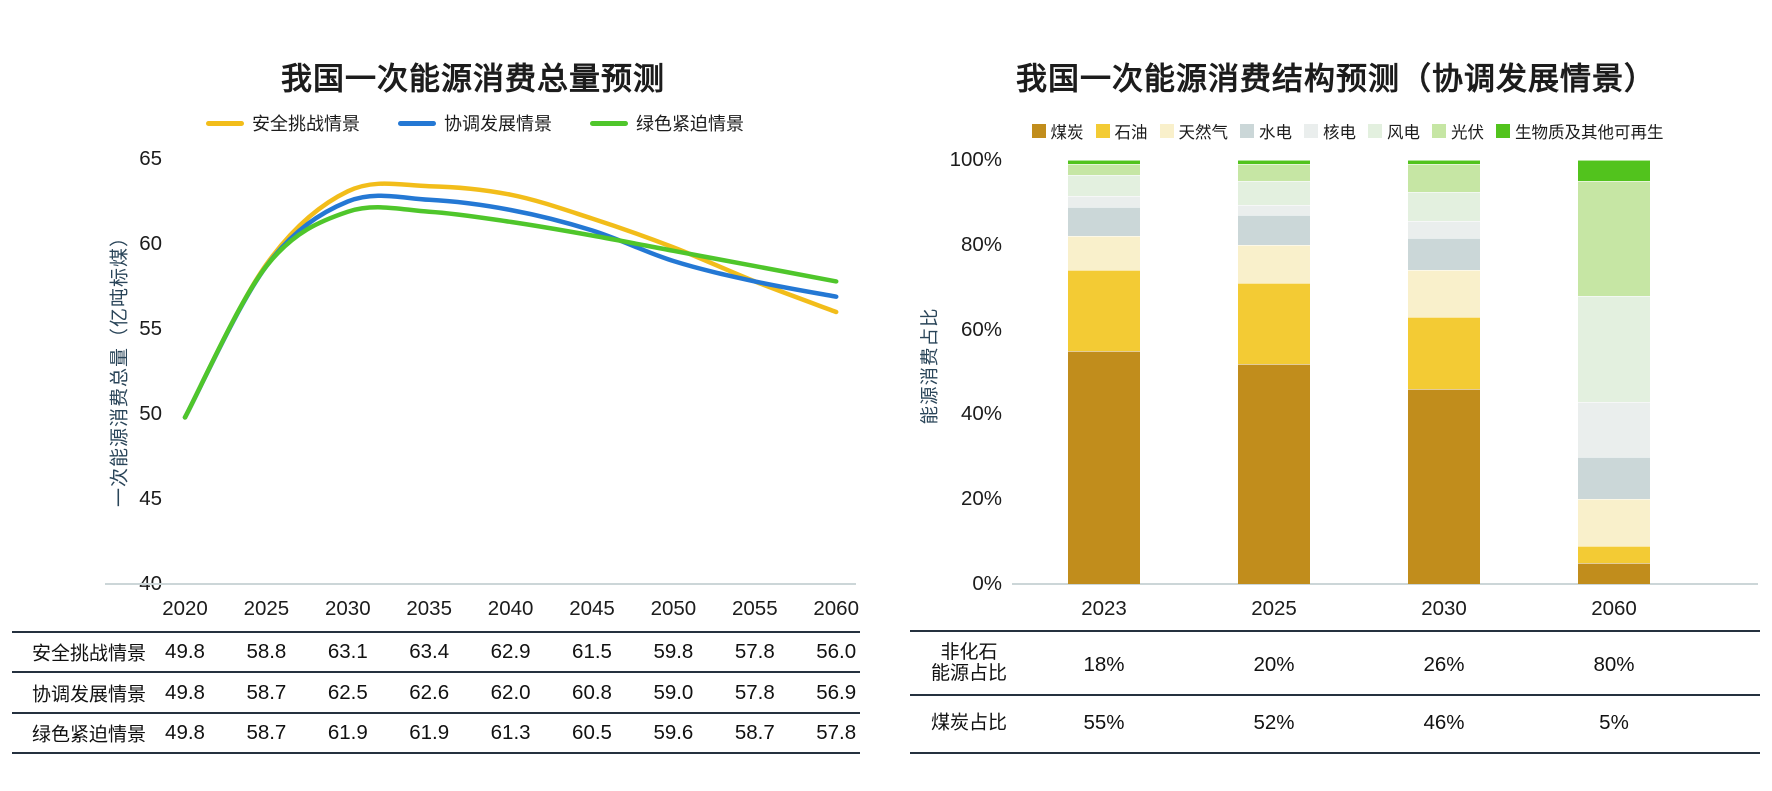 The image size is (1772, 791). I want to click on bar-segment-核电, so click(1104, 201).